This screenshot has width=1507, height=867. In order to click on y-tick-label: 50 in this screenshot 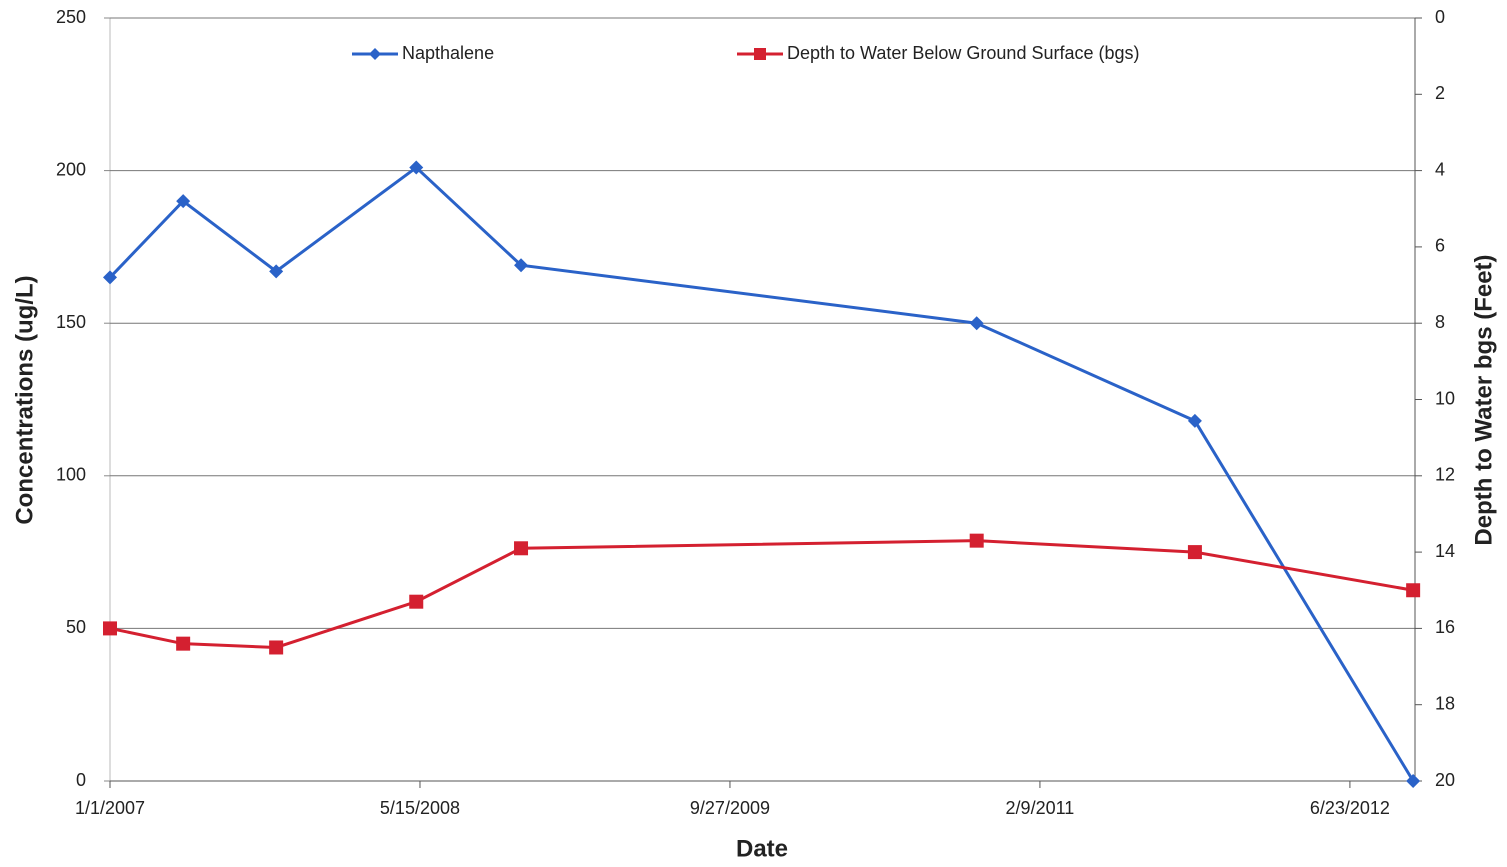, I will do `click(76, 627)`.